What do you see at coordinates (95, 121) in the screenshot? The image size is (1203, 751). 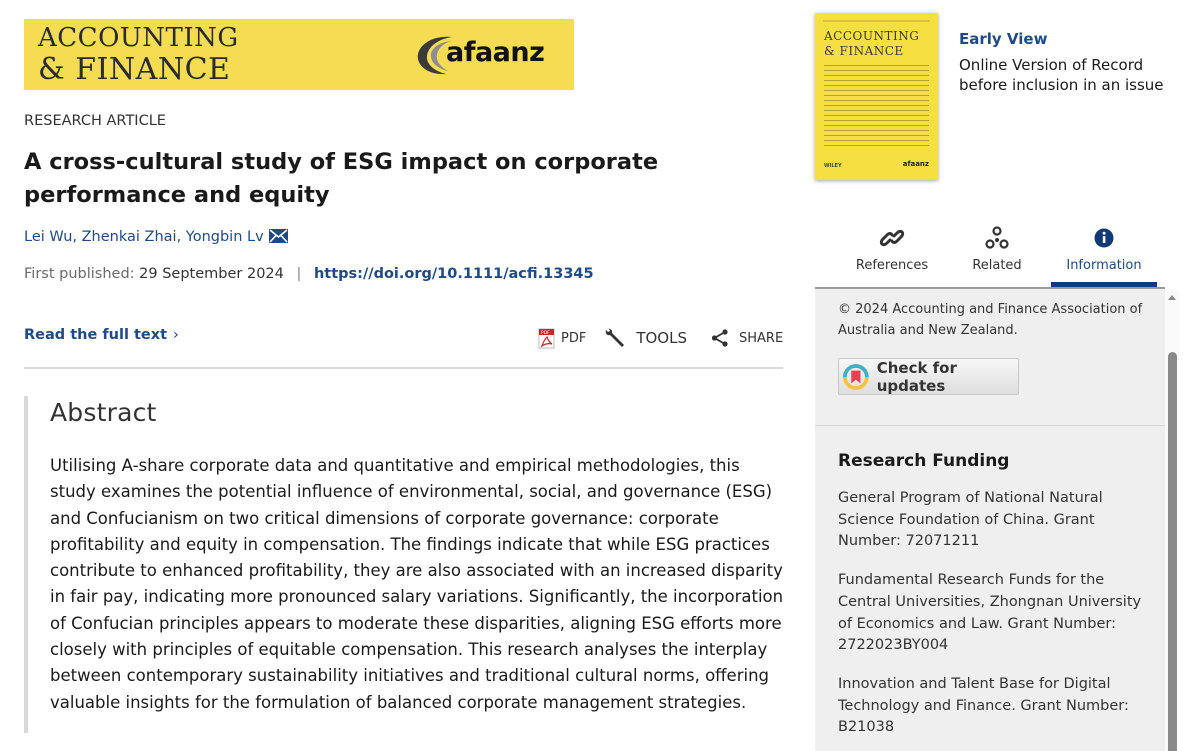 I see `article-type-label: RESEARCH ARTICLE` at bounding box center [95, 121].